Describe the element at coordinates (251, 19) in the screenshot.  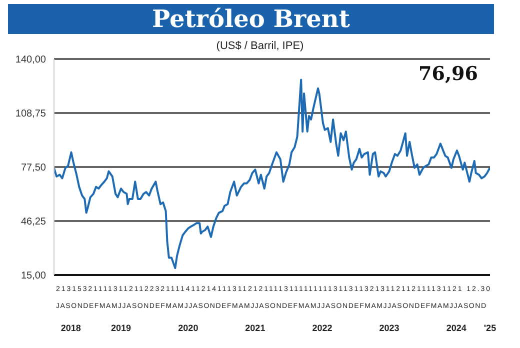
I see `chart-title: Petróleo Brent` at that location.